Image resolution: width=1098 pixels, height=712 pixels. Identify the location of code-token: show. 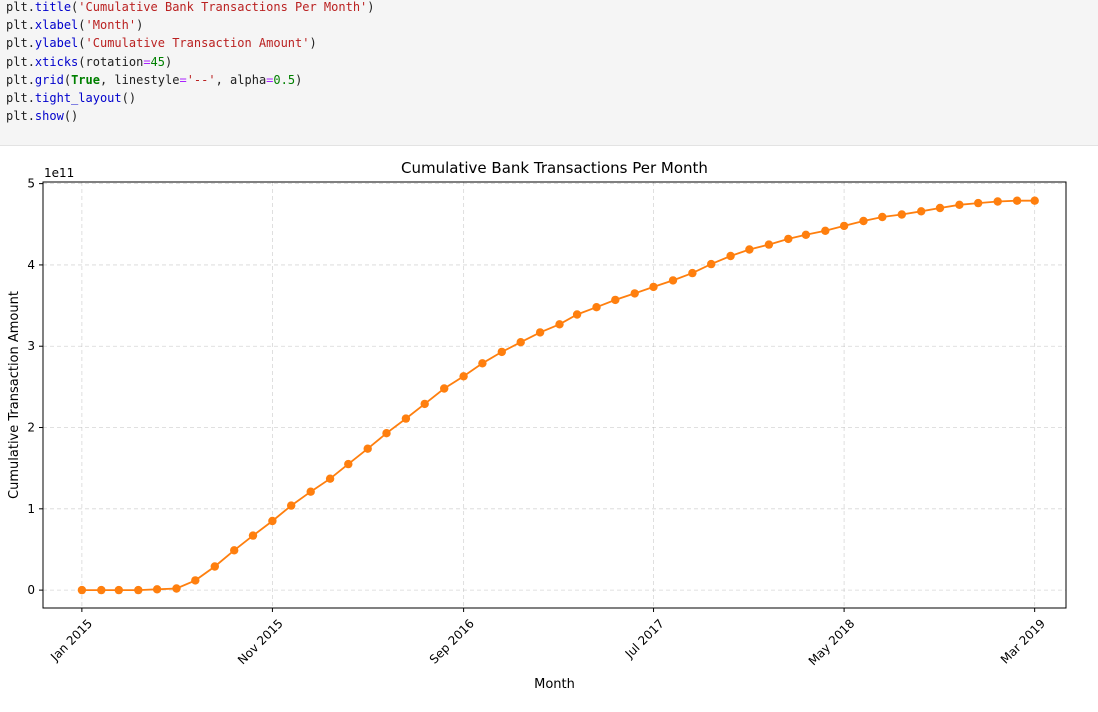
(49, 116).